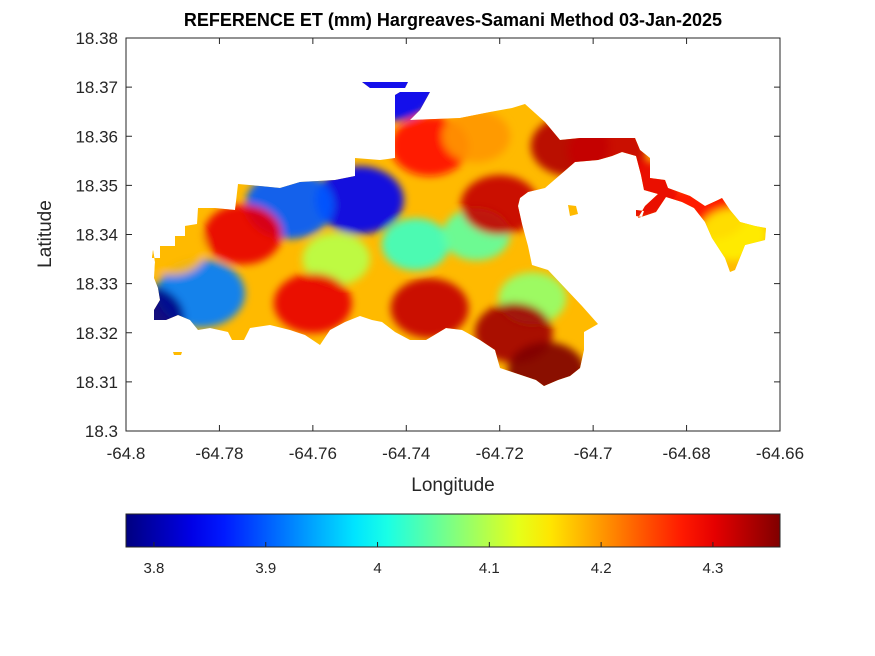 This screenshot has height=656, width=875. What do you see at coordinates (593, 453) in the screenshot?
I see `x-tick-label: -64.7` at bounding box center [593, 453].